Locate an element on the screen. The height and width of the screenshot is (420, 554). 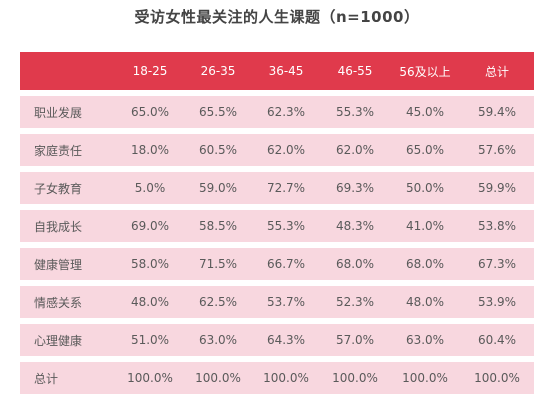
row-label: 职业发展 is located at coordinates (58, 112).